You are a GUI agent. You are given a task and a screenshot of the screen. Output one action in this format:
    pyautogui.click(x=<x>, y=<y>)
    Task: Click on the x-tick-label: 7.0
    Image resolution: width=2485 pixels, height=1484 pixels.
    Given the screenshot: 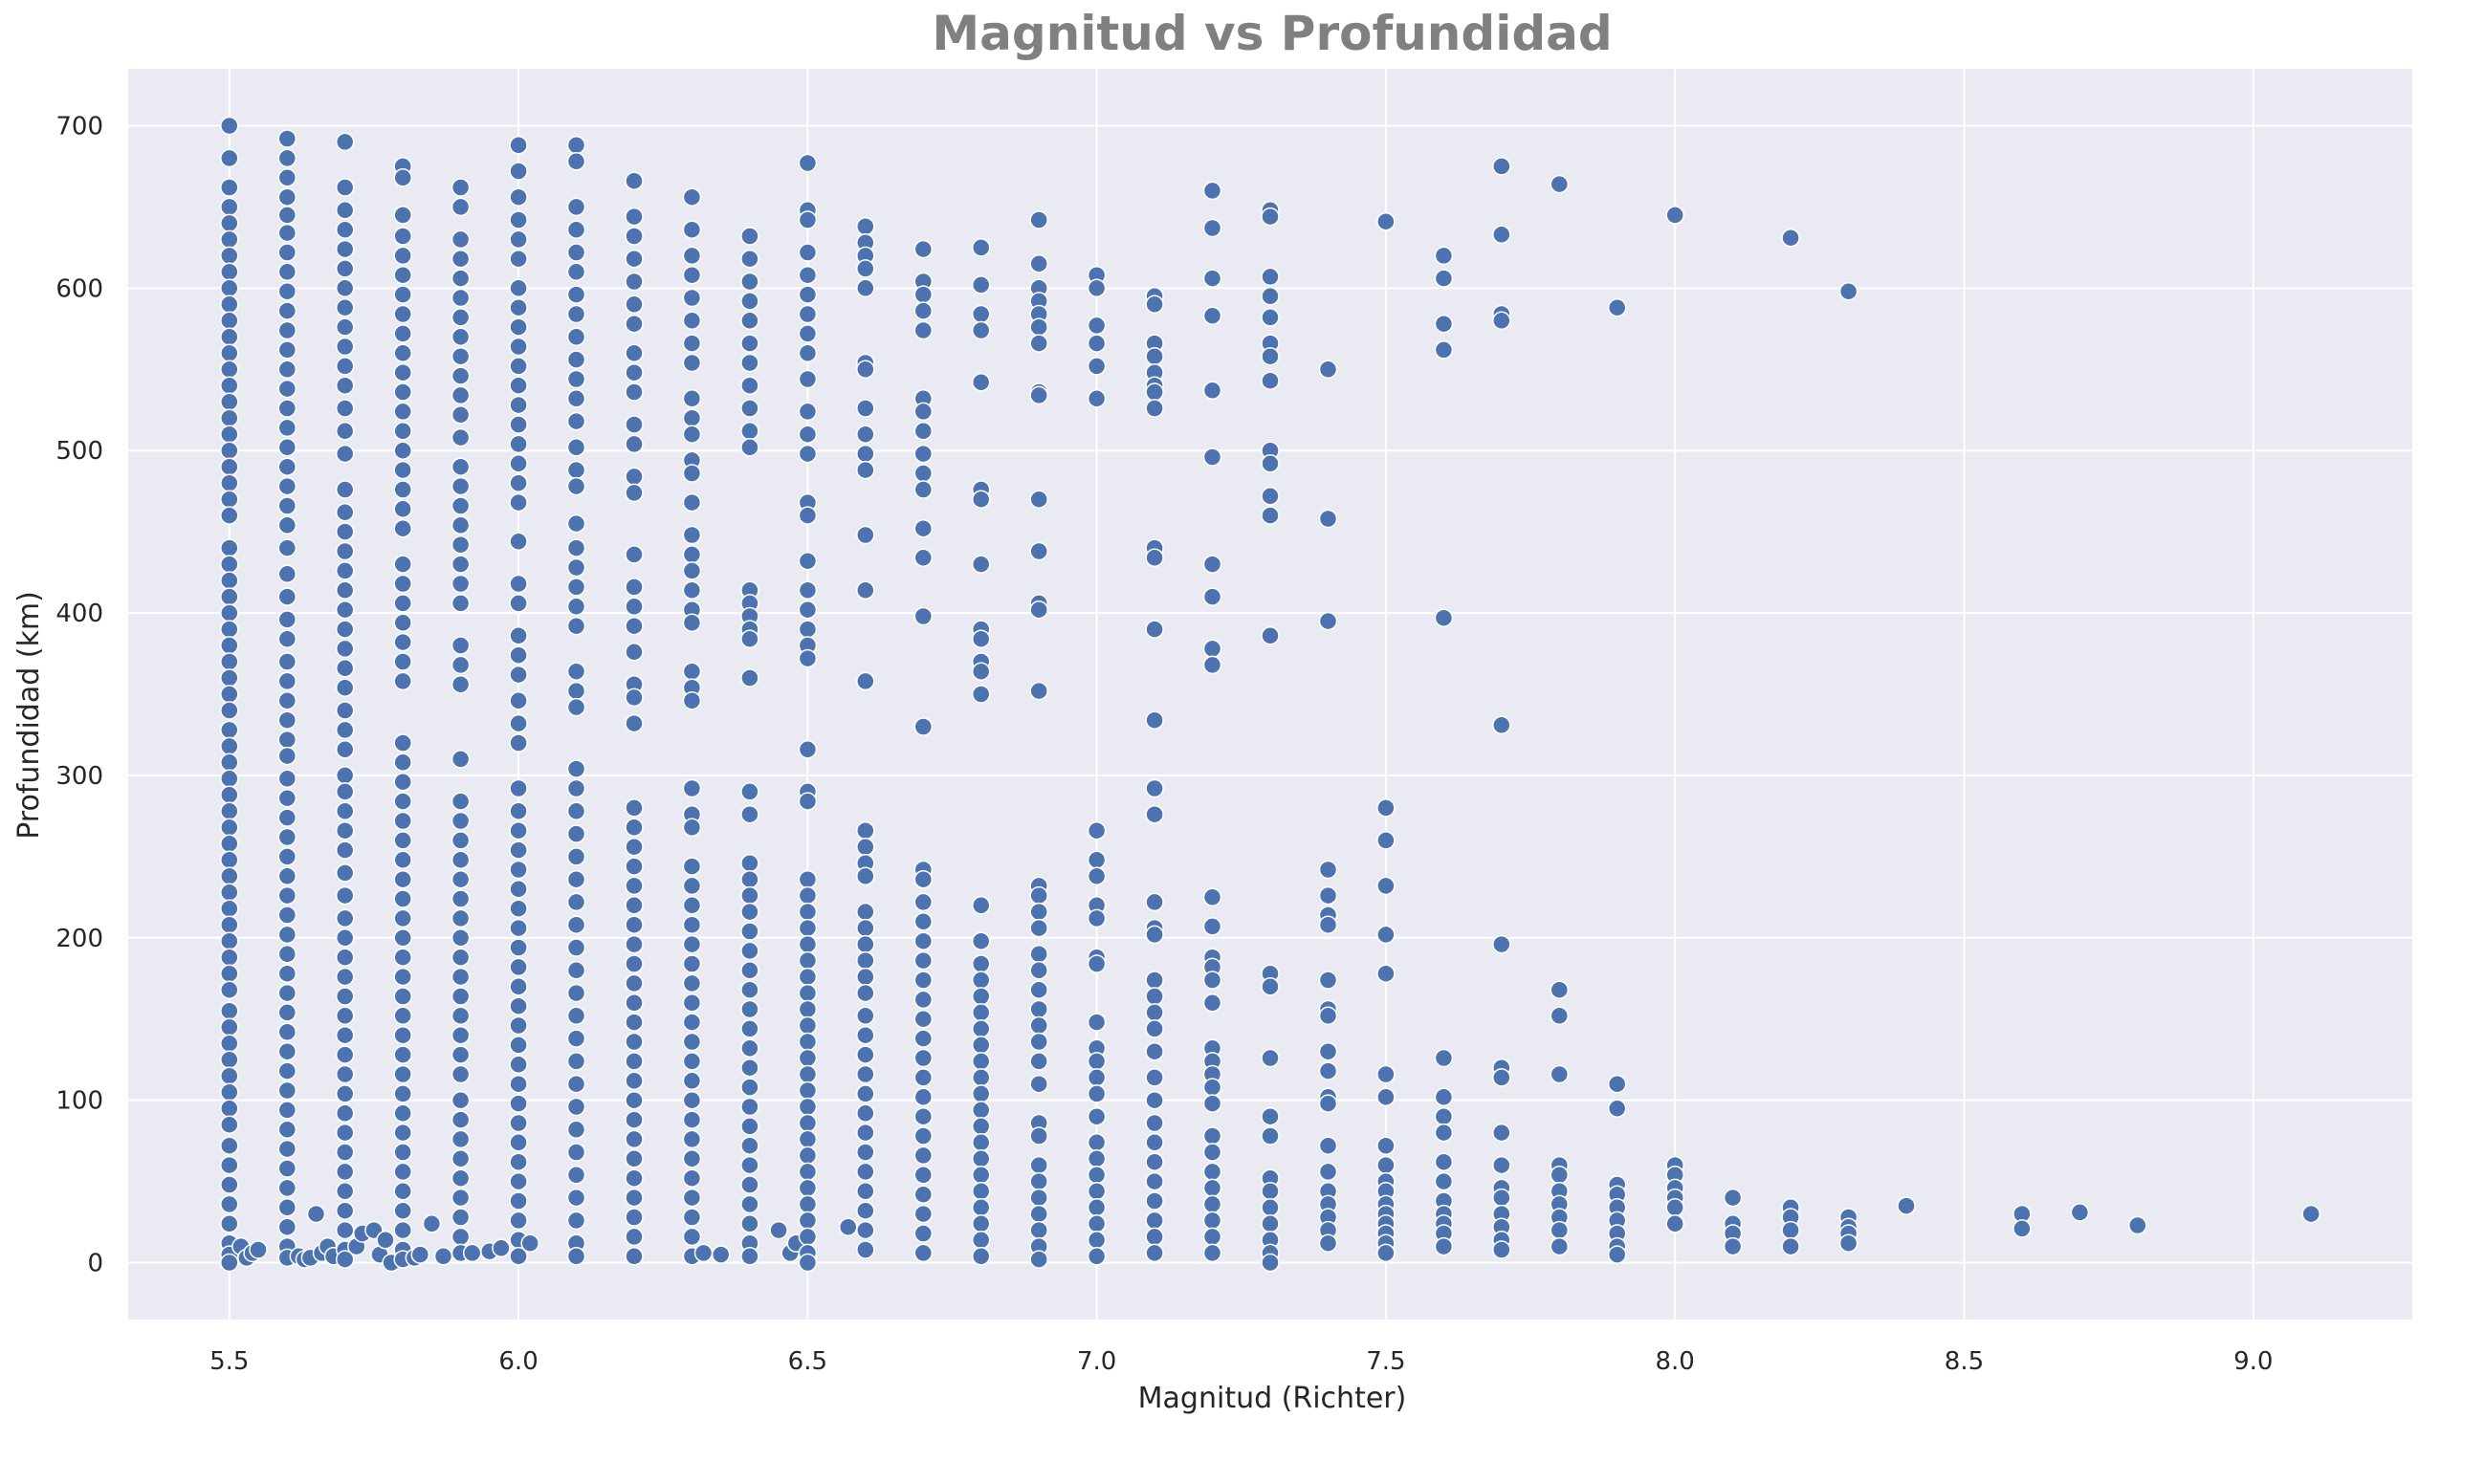 What is the action you would take?
    pyautogui.click(x=1096, y=1361)
    